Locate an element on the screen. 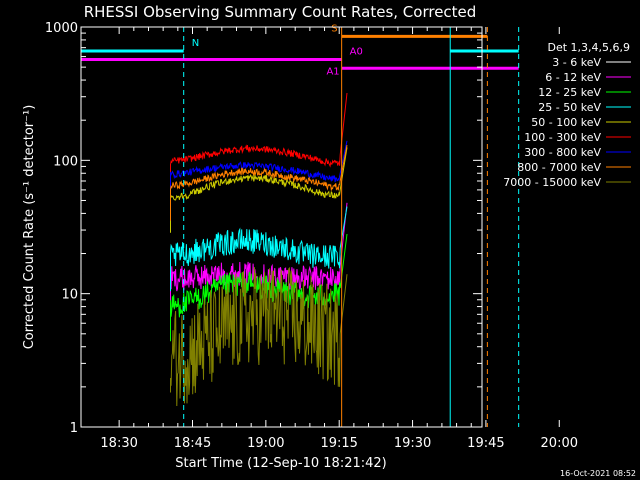  legend-entry-label: 300 - 800 keV is located at coordinates (562, 152).